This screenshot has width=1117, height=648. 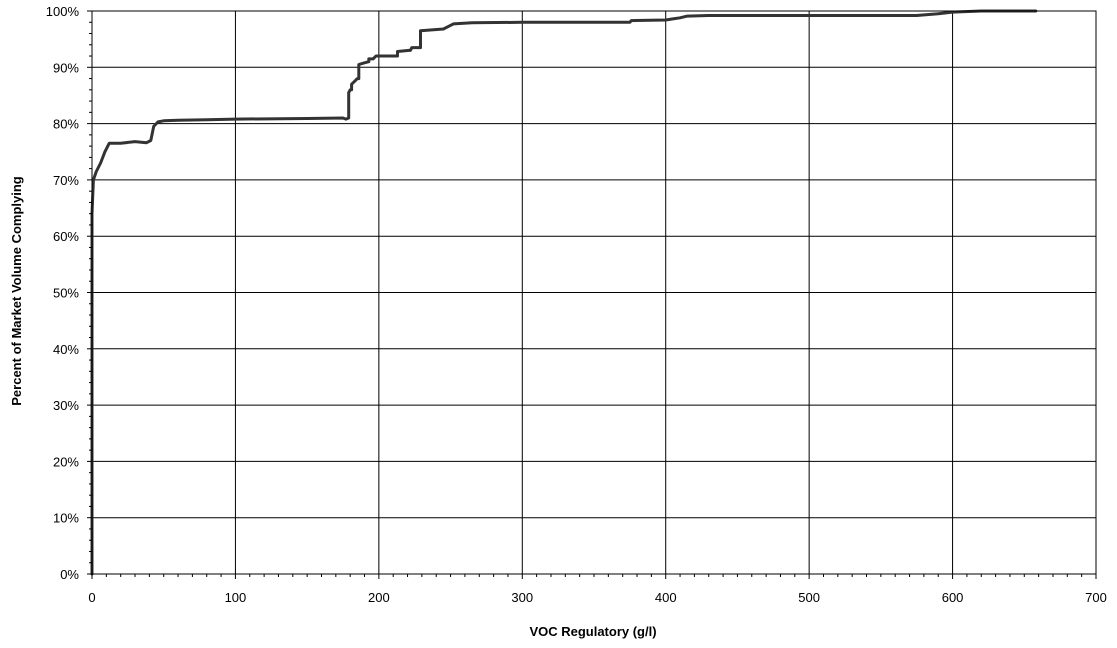 I want to click on x-tick-label: 500, so click(x=809, y=597).